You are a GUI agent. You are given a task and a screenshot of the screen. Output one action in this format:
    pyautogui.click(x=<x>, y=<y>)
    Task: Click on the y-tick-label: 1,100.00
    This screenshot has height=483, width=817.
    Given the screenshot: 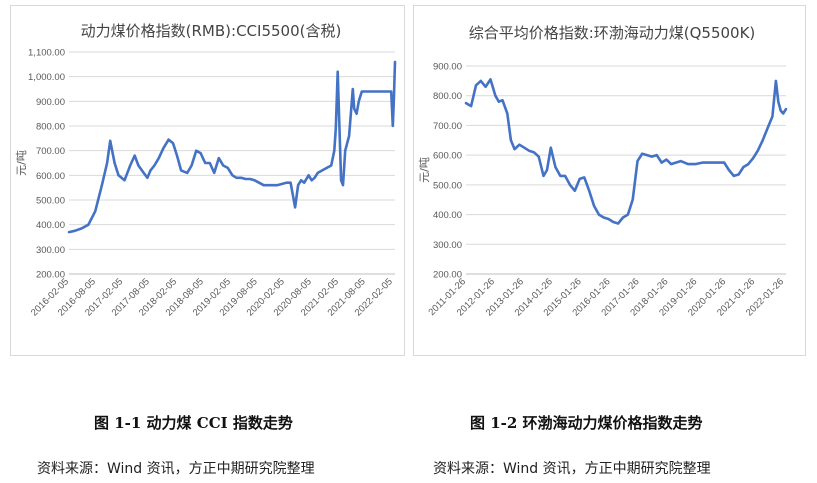 What is the action you would take?
    pyautogui.click(x=46, y=53)
    